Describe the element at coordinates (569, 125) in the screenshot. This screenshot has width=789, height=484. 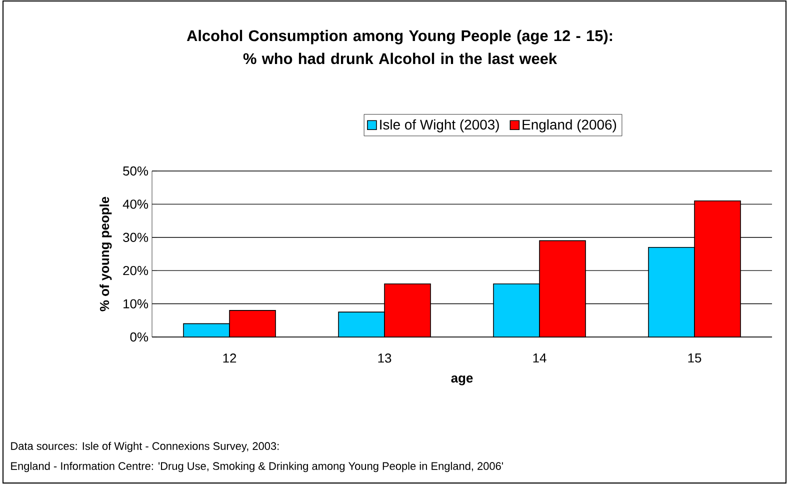
I see `legend-label: England (2006)` at that location.